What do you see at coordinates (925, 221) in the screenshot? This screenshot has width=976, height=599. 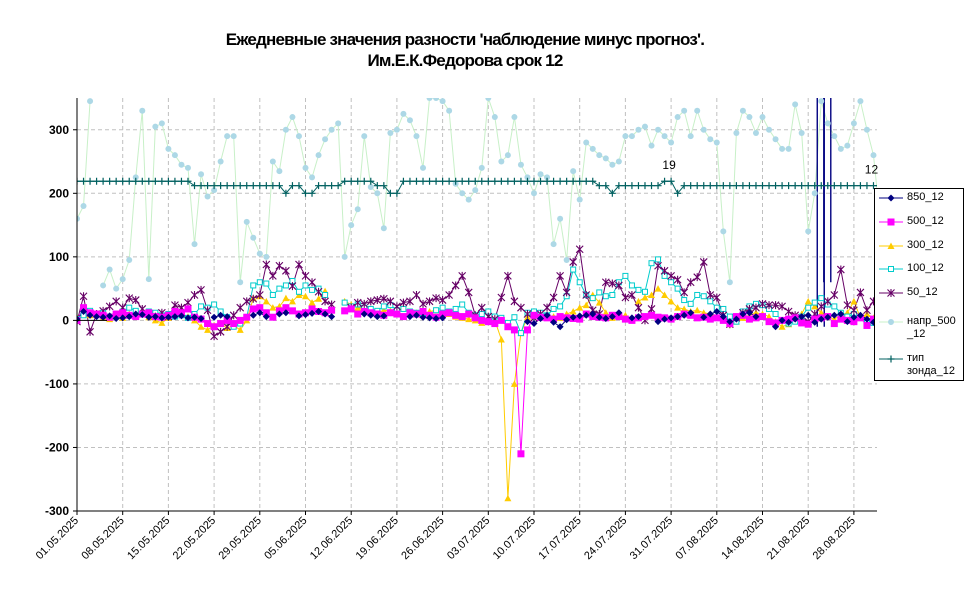 I see `legend-label: 500_12` at bounding box center [925, 221].